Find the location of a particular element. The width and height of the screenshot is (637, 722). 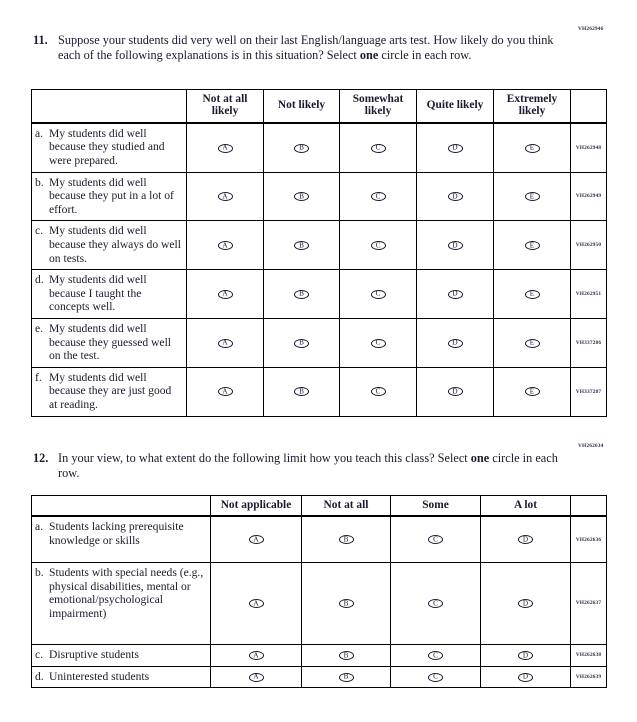

question-11-option-e-B: B is located at coordinates (301, 342).